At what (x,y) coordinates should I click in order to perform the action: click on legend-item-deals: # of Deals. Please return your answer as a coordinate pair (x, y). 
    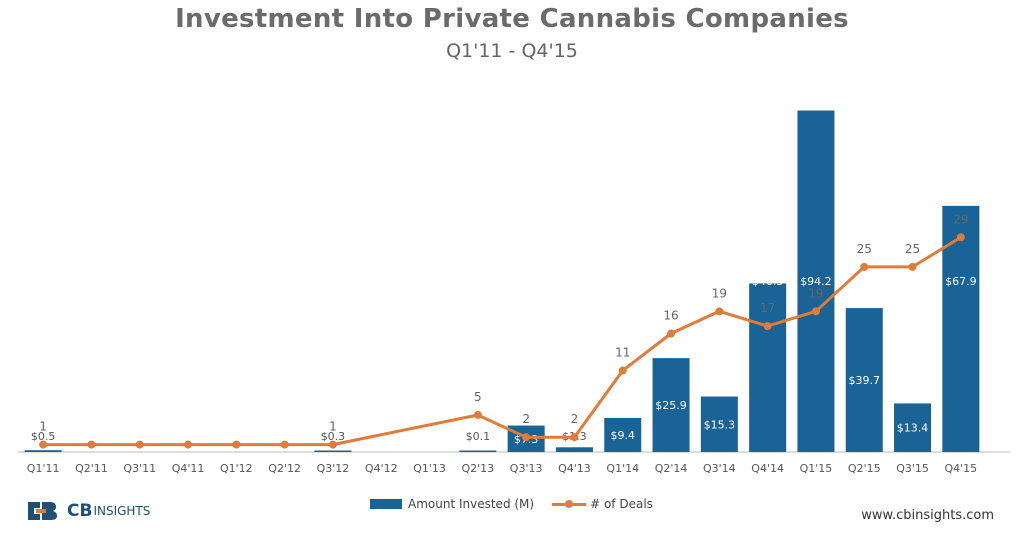
    Looking at the image, I should click on (602, 504).